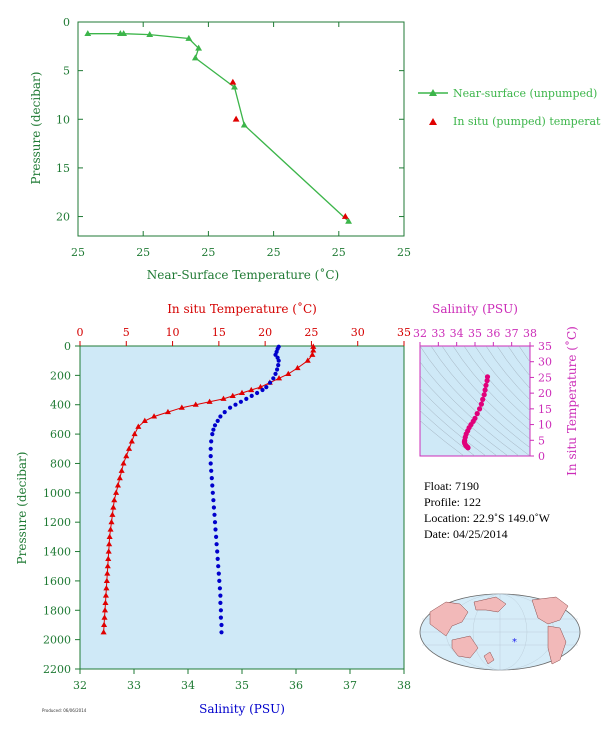 This screenshot has width=601, height=732. What do you see at coordinates (188, 685) in the screenshot?
I see `salinity-tick-label: 34` at bounding box center [188, 685].